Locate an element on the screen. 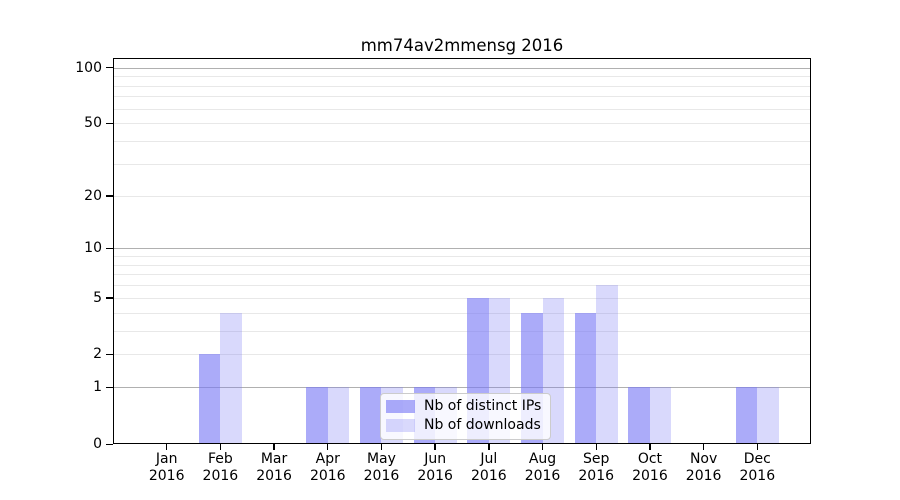  y-tick-label: 5 is located at coordinates (97, 297).